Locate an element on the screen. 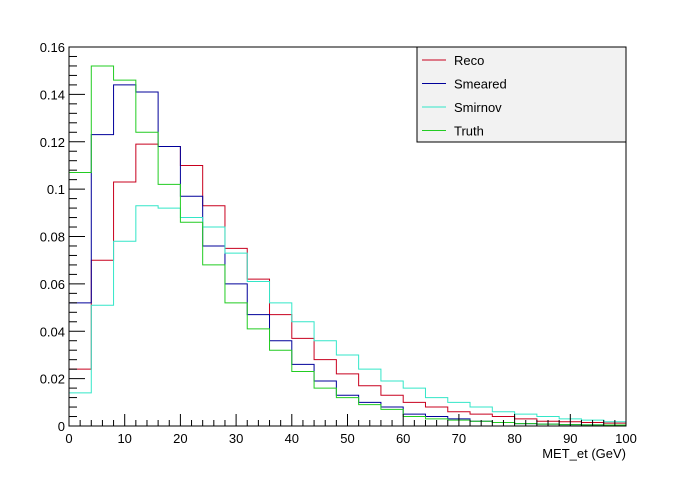  y-tick-label: 0.04 is located at coordinates (52, 331).